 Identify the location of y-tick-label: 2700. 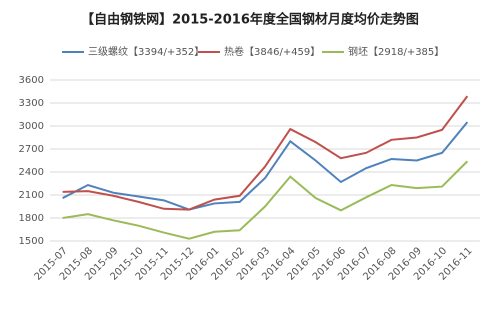
(31, 149).